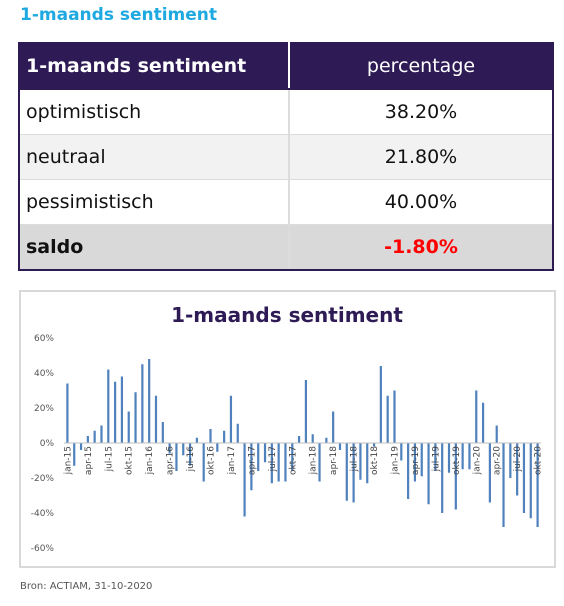  I want to click on table-row-saldo: saldo -1.80%, so click(286, 247).